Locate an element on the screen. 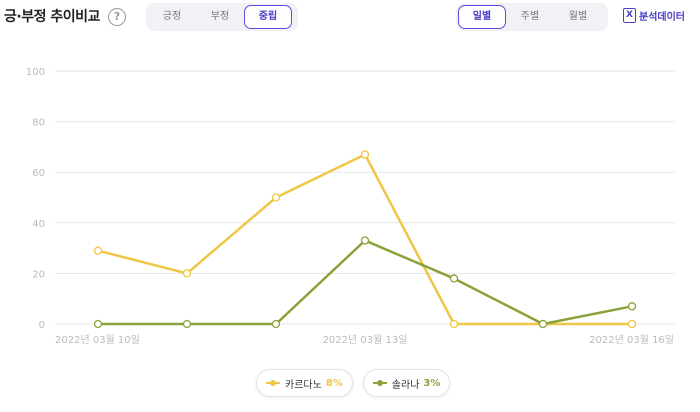  x-tick-label: 2022년 03월 10일 is located at coordinates (97, 340).